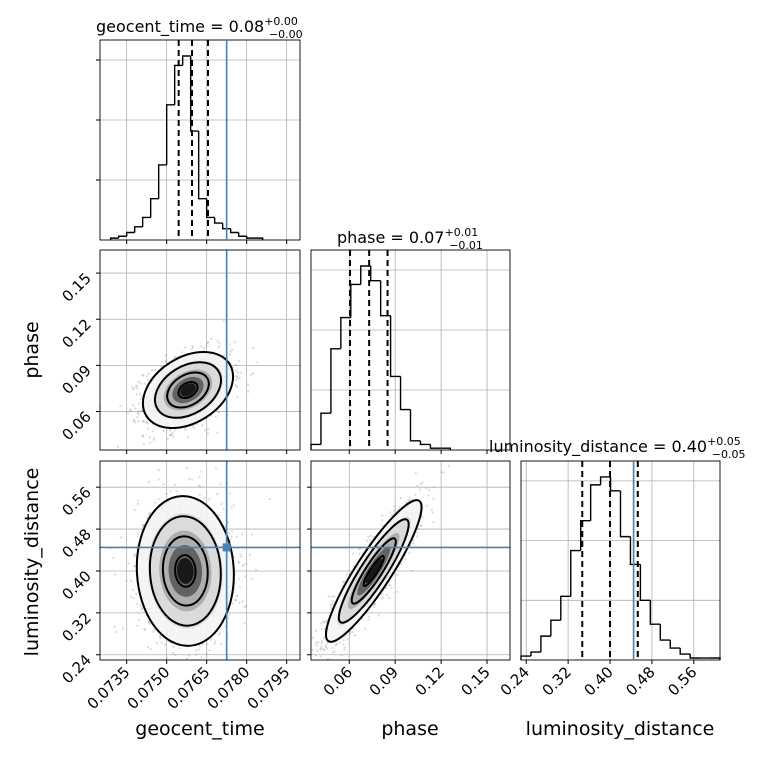 The image size is (760, 760). What do you see at coordinates (724, 441) in the screenshot?
I see `title-ld-plus: +0.05` at bounding box center [724, 441].